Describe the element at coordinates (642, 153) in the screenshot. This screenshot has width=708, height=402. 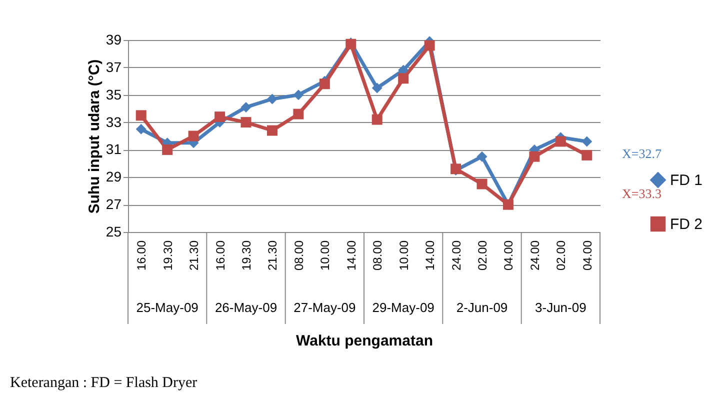
I see `text: X=32.7` at that location.